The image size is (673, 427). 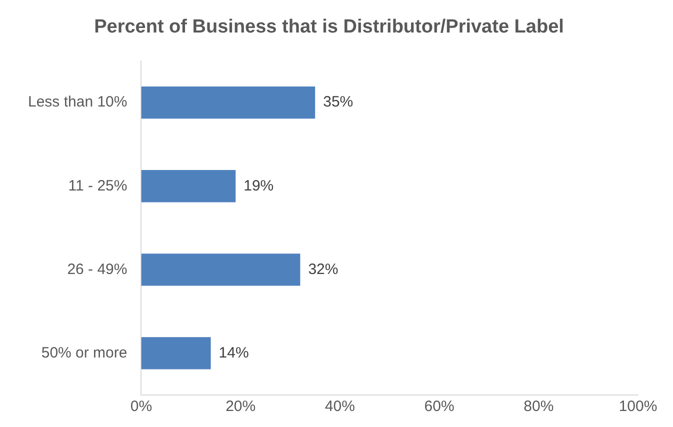 What do you see at coordinates (539, 407) in the screenshot?
I see `x-tick-label: 80%` at bounding box center [539, 407].